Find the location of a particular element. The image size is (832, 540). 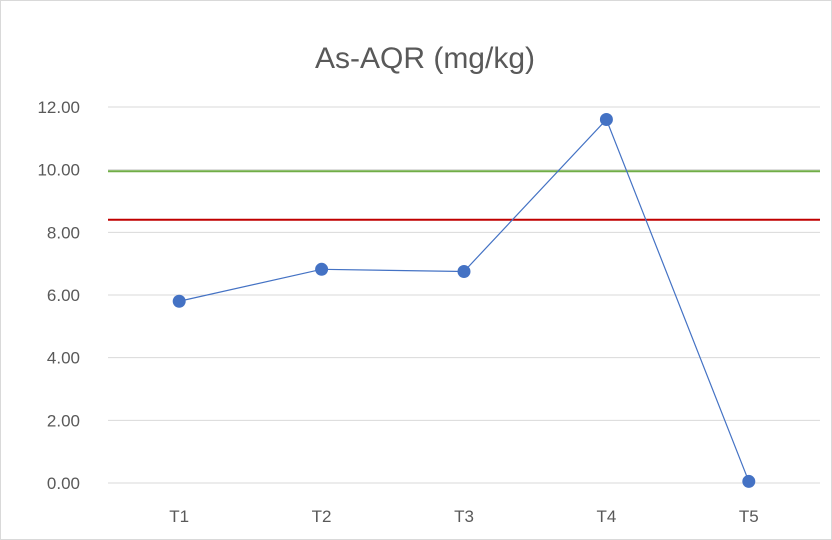

x-axis-ticks: T1 T2 T3 T4 T5 is located at coordinates (463, 516).